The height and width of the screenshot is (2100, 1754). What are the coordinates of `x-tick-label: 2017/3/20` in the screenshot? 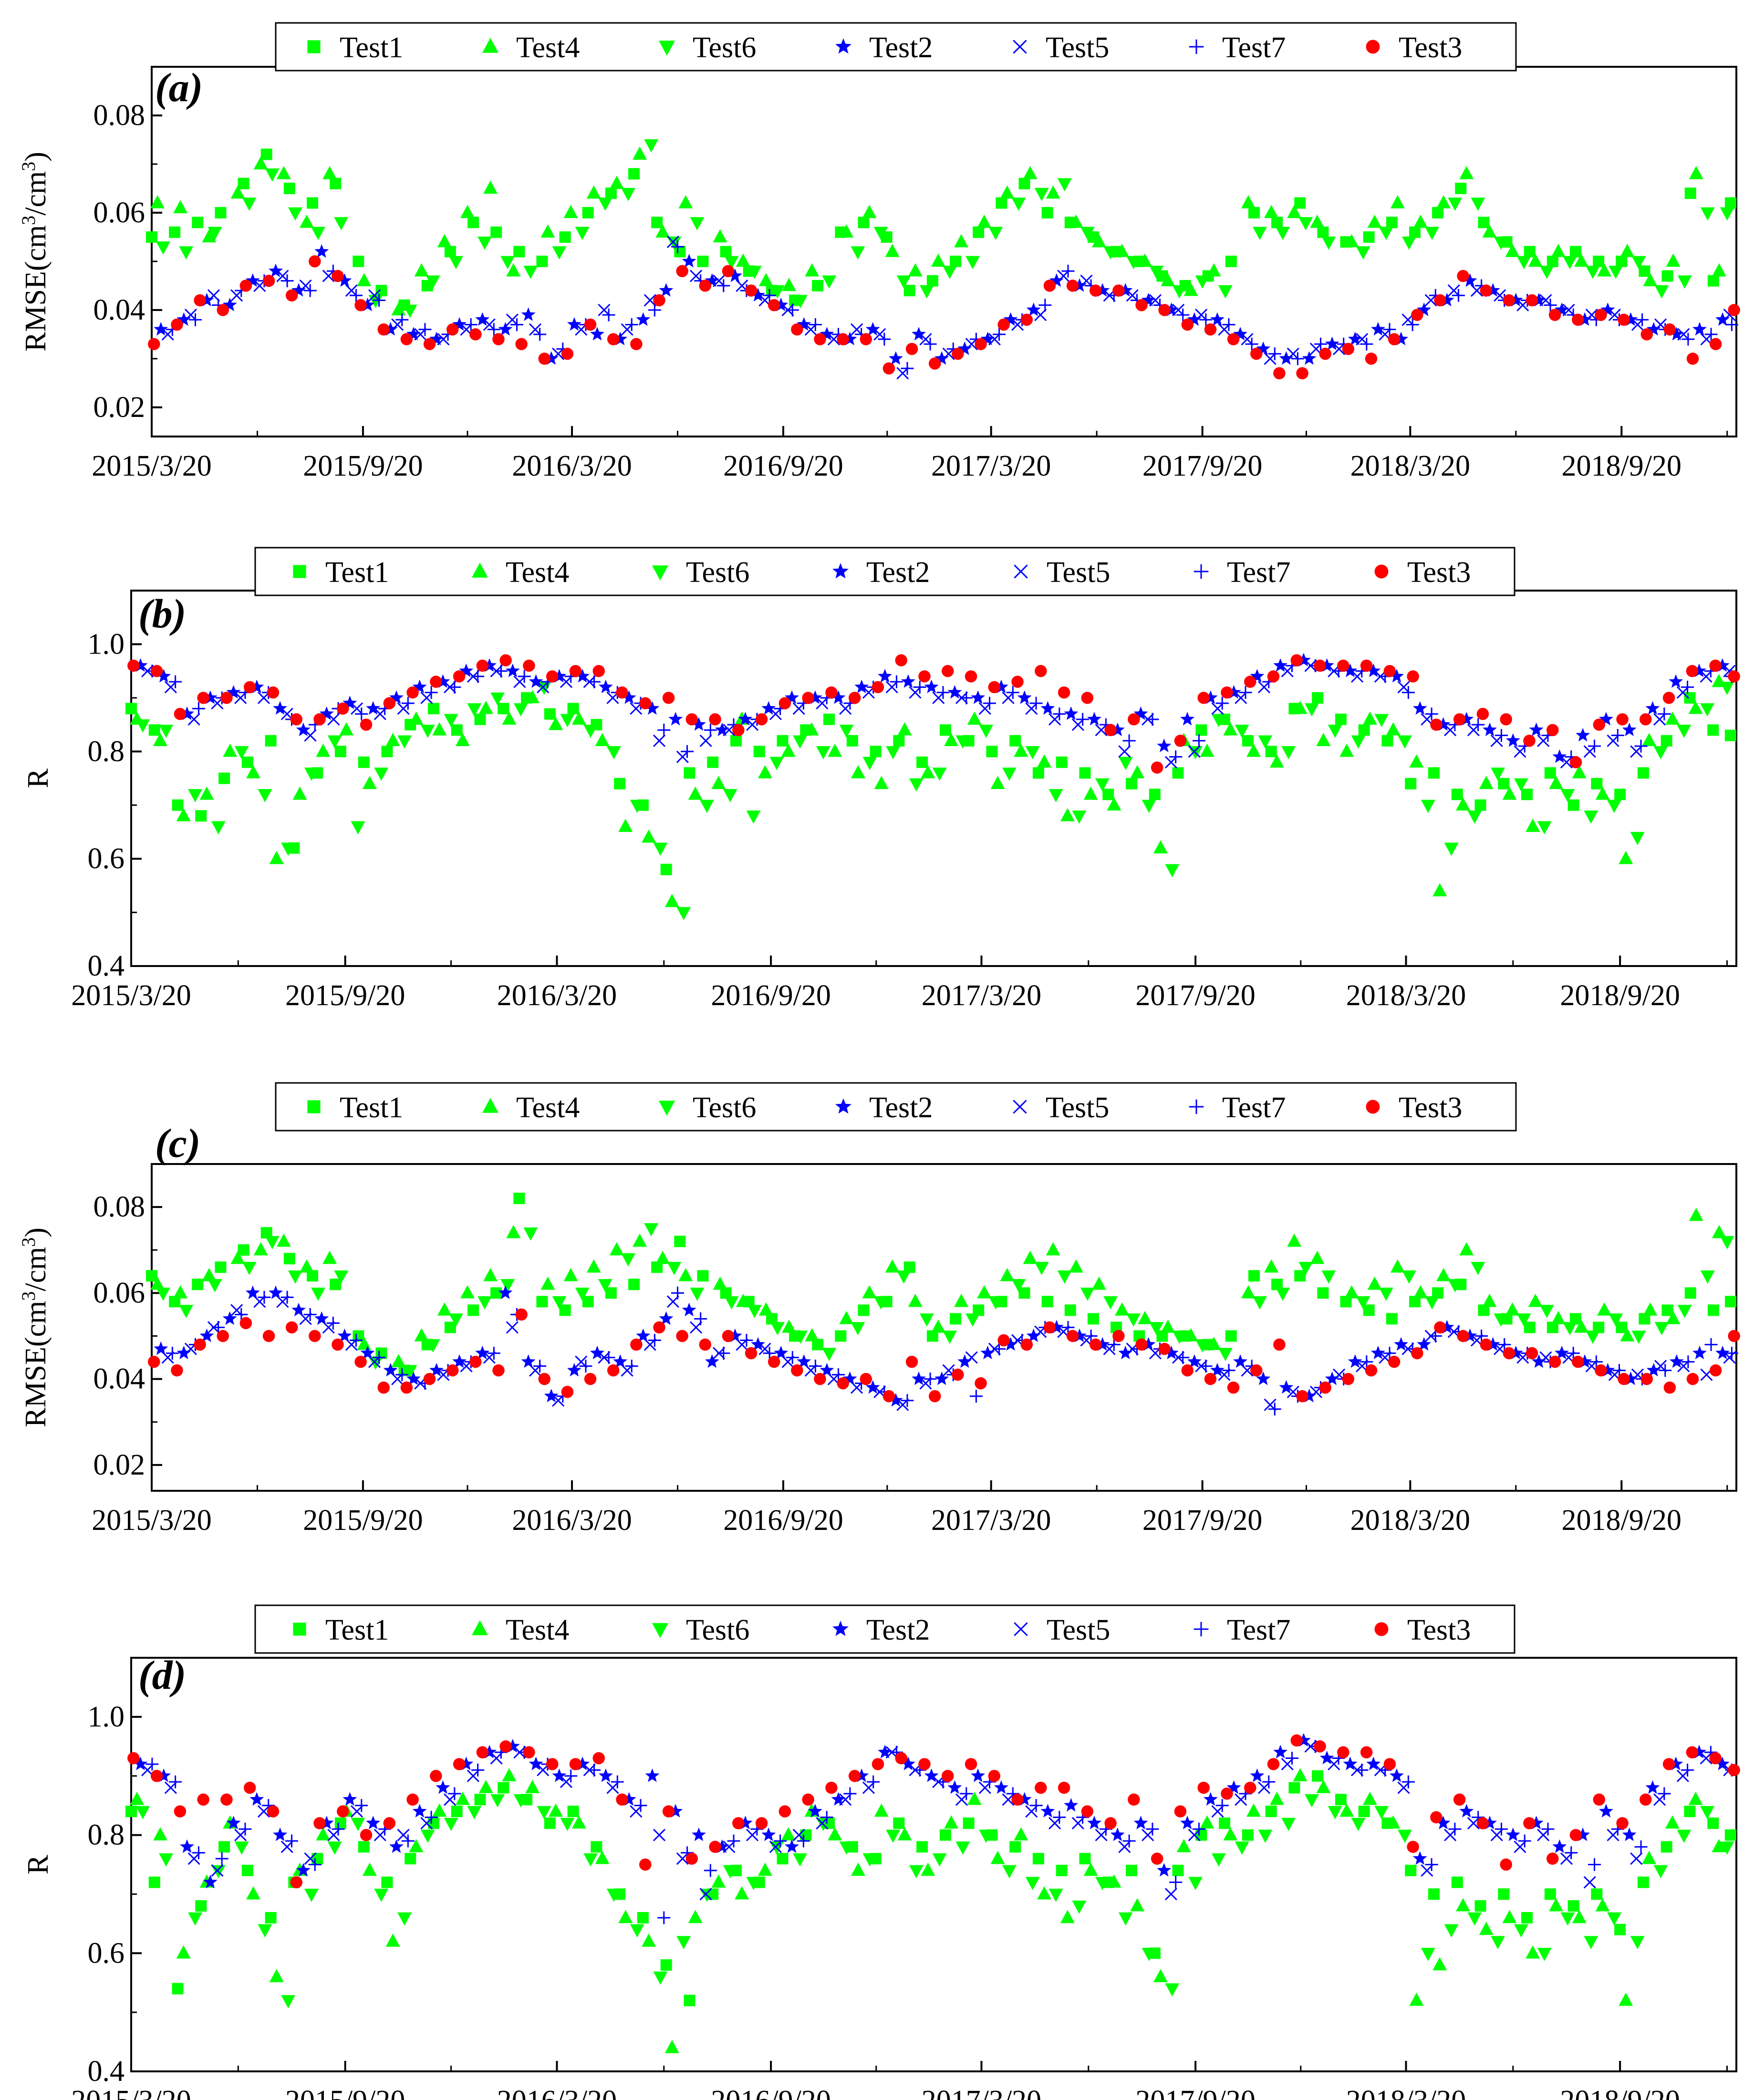 It's located at (981, 2093).